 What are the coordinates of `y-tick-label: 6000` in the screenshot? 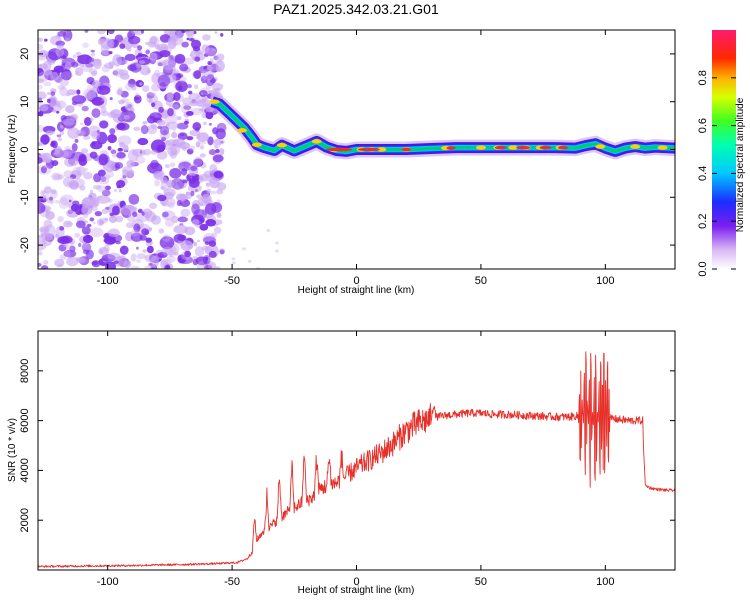 It's located at (25, 420).